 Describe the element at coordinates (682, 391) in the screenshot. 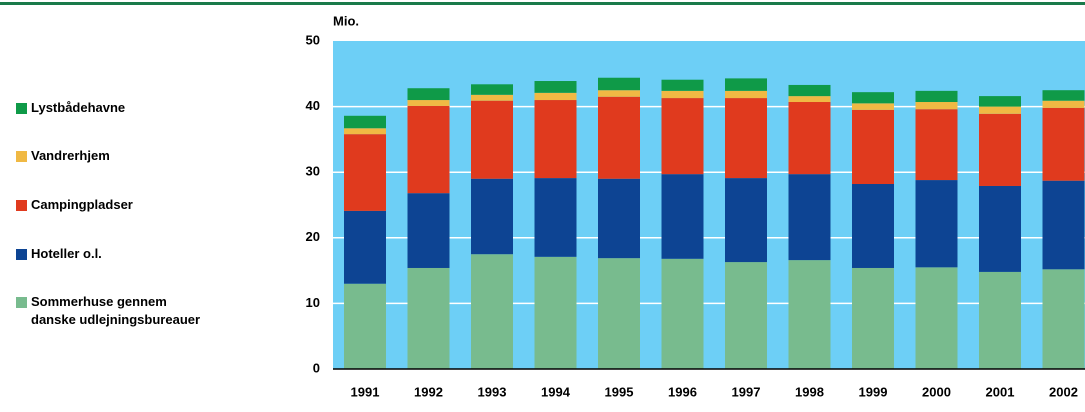

I see `x-tick-label: 1996` at that location.